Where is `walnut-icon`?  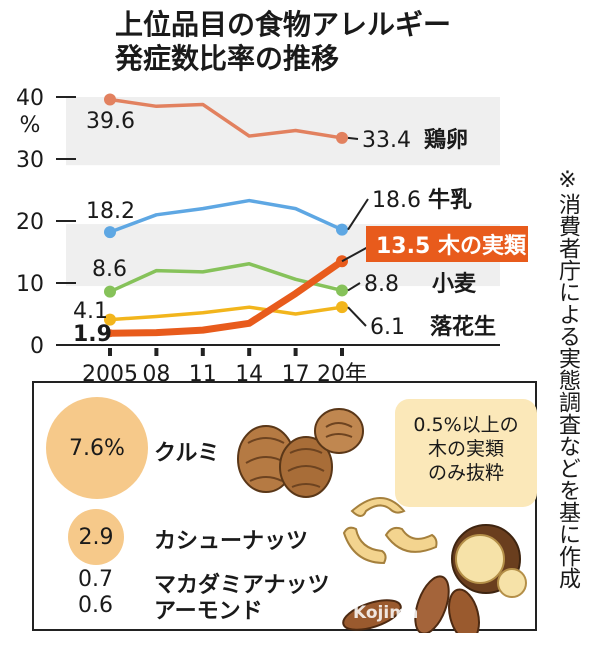 walnut-icon is located at coordinates (300, 453).